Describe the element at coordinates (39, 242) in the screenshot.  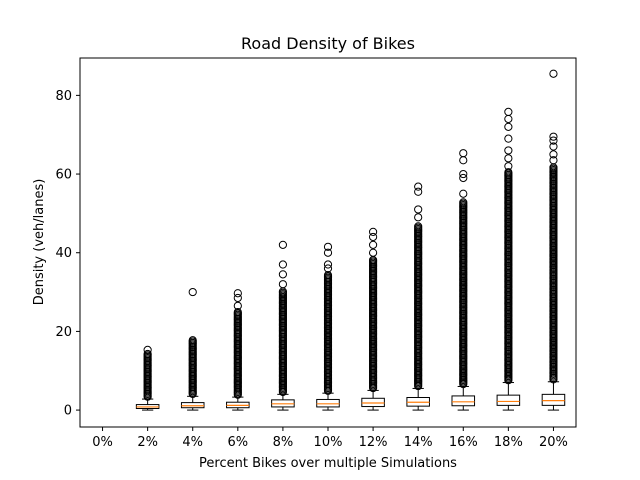
I see `y-axis-label: Density (veh/lanes)` at that location.